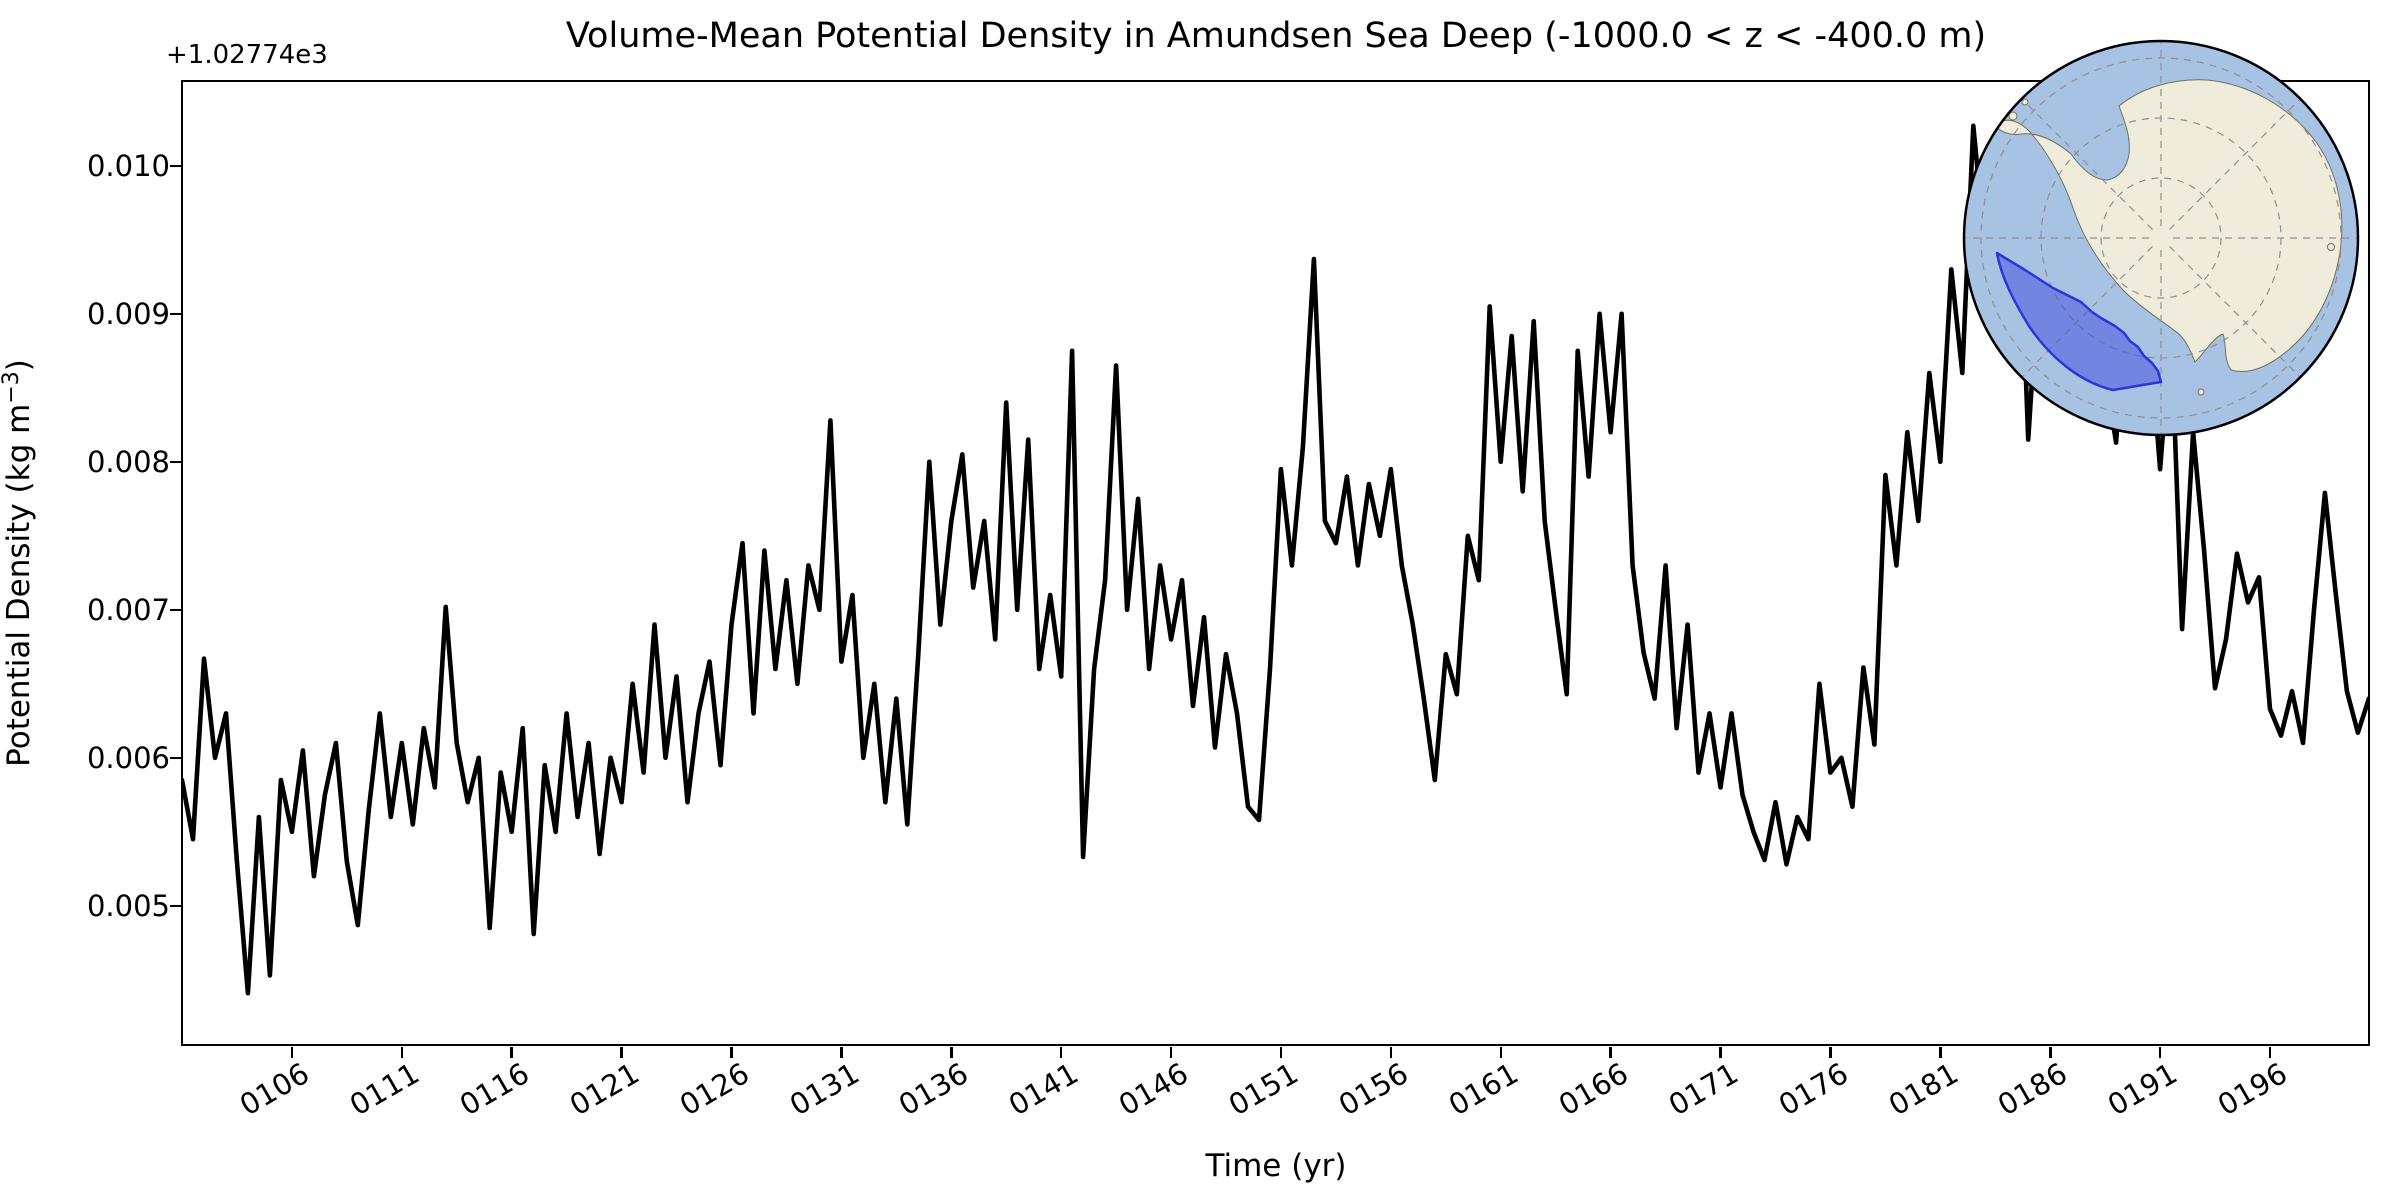 Image resolution: width=2400 pixels, height=1200 pixels. I want to click on y-tick-label: 0.008, so click(128, 461).